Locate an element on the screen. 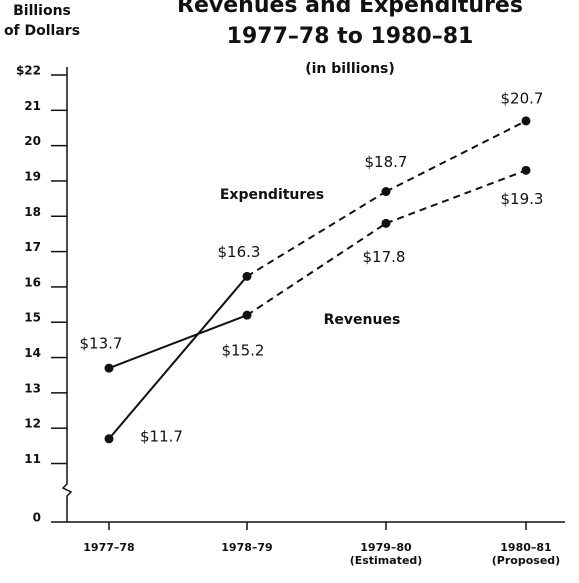  x-tick-label: 1978–79 is located at coordinates (246, 547).